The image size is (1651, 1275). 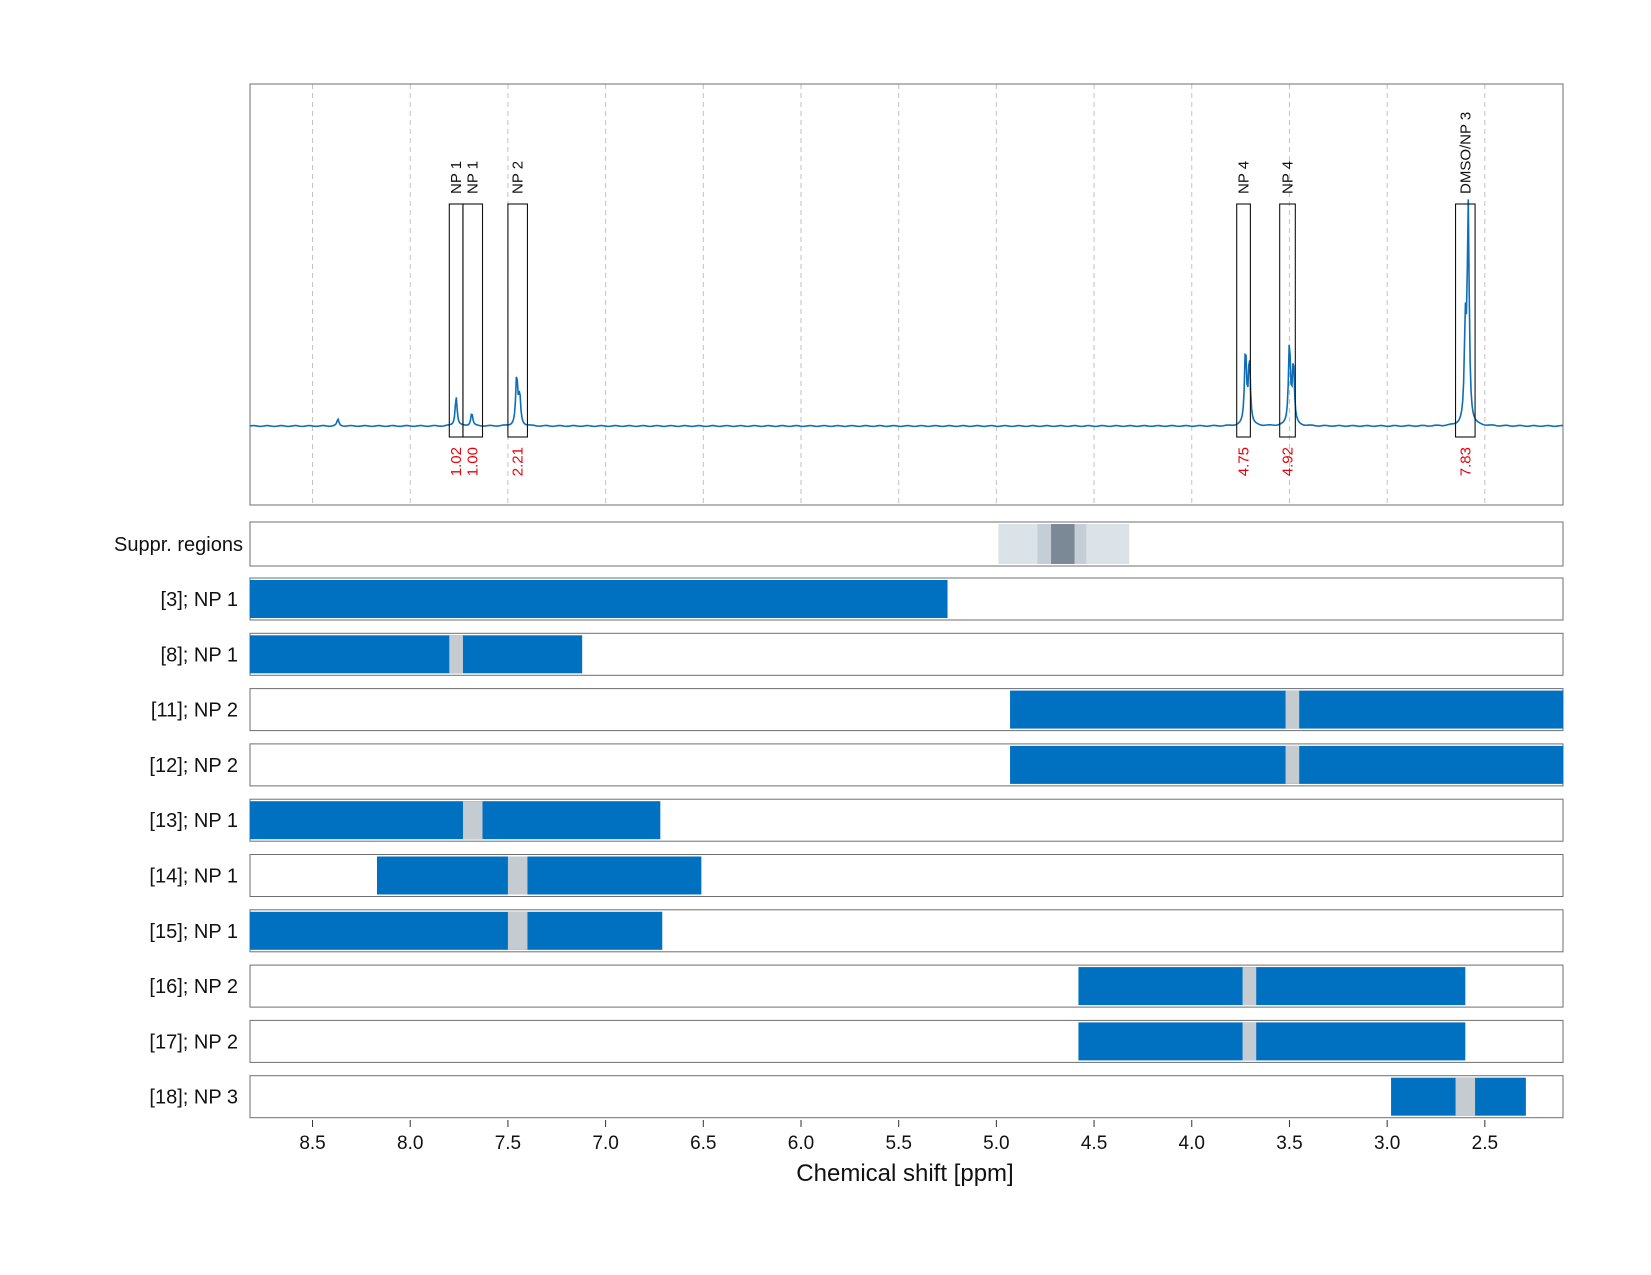 I want to click on x-tick-label: 7.0, so click(x=605, y=1143).